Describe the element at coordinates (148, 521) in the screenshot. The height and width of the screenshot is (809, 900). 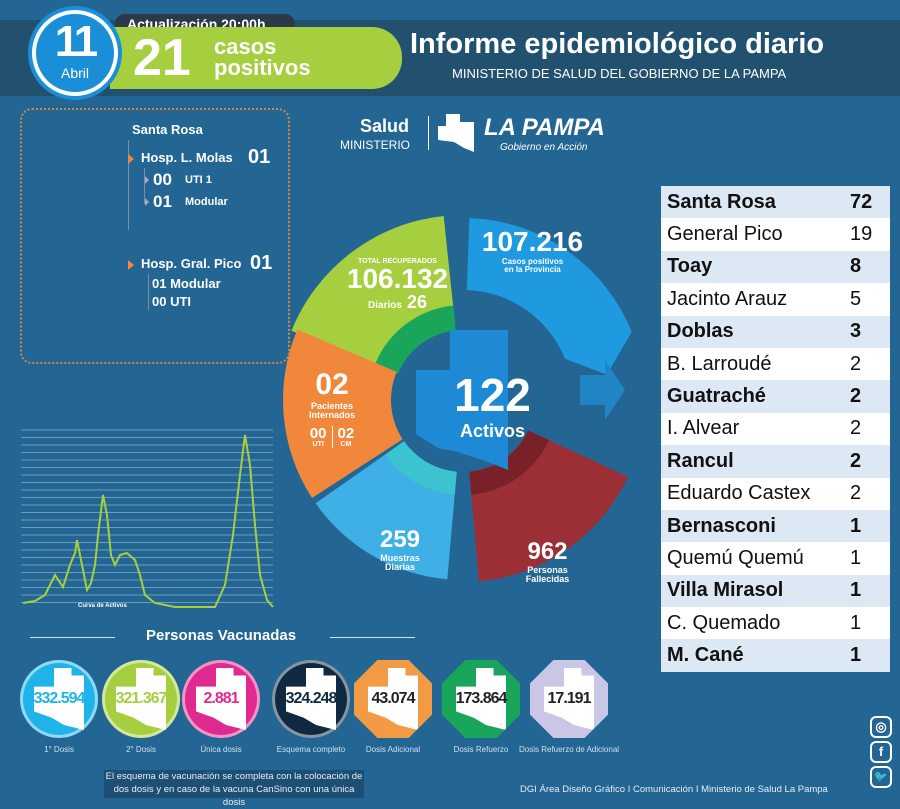
I see `active-curve-line` at that location.